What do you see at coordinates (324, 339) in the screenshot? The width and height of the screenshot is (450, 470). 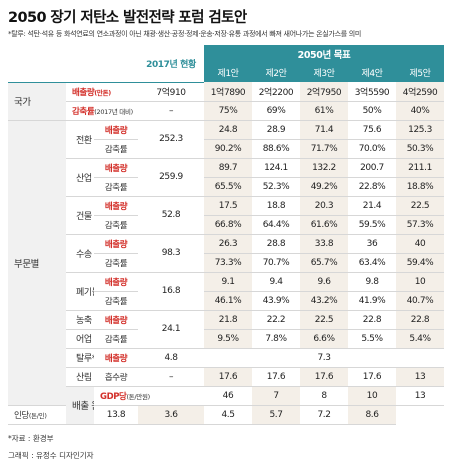 I see `sector-reduction-value: 6.6%` at bounding box center [324, 339].